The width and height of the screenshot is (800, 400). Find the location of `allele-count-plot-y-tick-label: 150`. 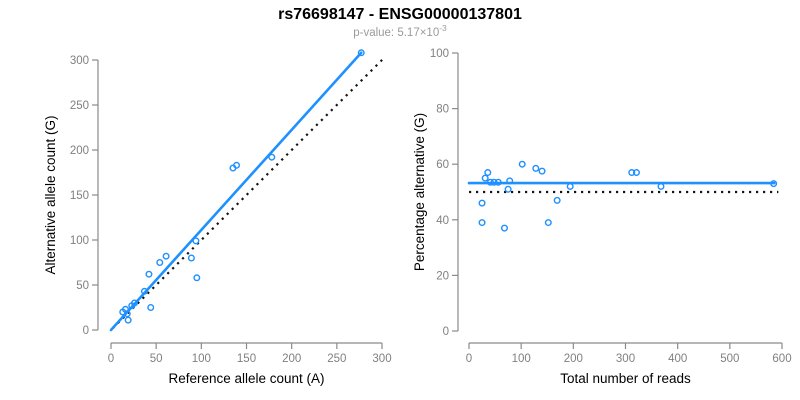

allele-count-plot-y-tick-label: 150 is located at coordinates (79, 196).